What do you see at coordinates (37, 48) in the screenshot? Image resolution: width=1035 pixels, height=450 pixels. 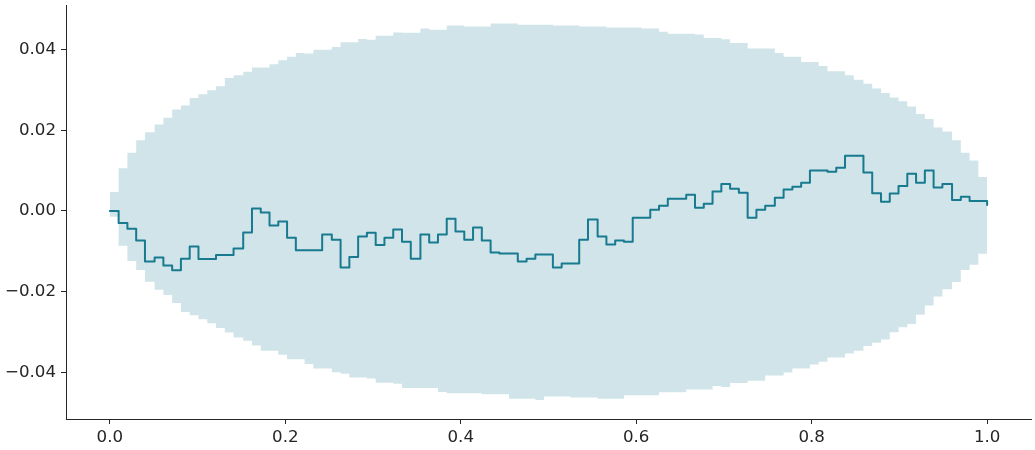 I see `y-tick-label: 0.04` at bounding box center [37, 48].